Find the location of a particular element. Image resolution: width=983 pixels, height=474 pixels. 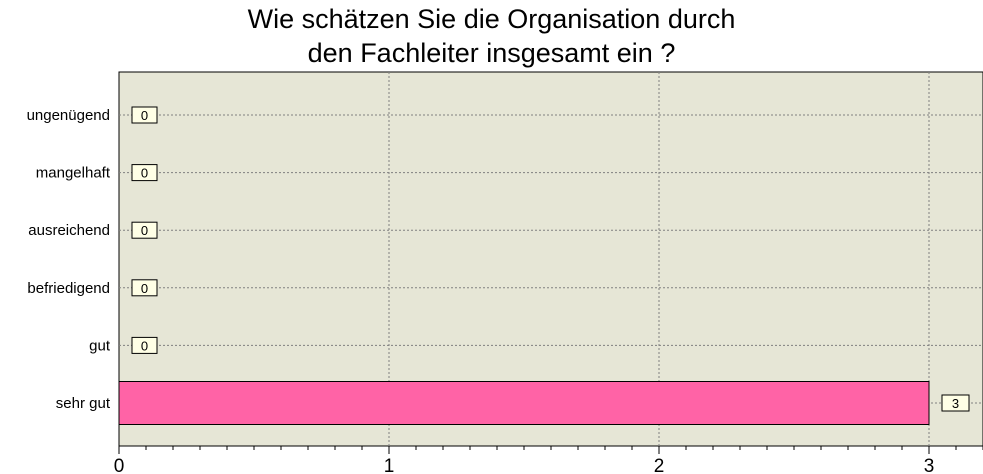

chart-title-line-2: den Fachleiter insgesamt ein ? is located at coordinates (491, 53).